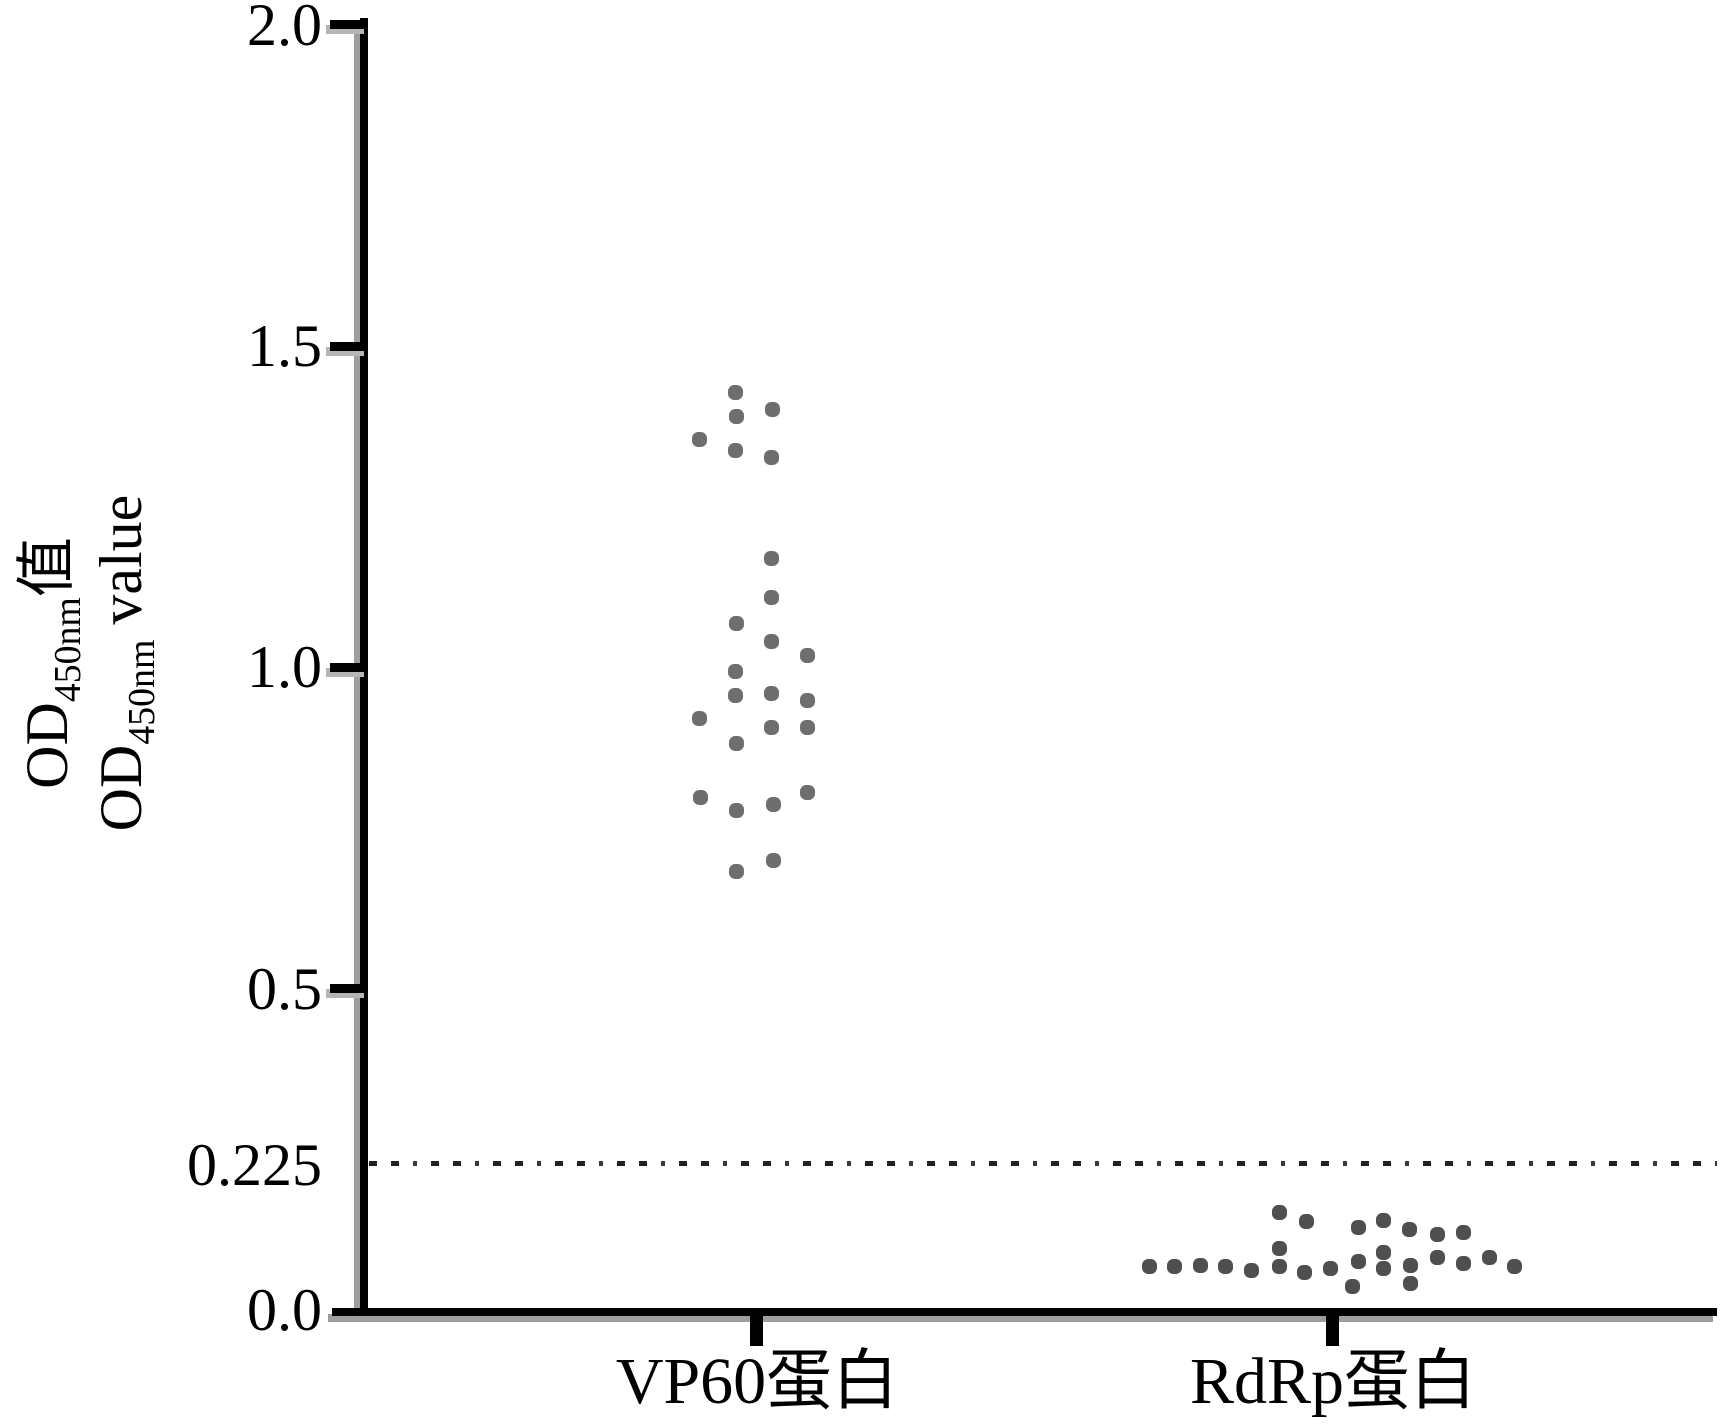  Describe the element at coordinates (284, 1310) in the screenshot. I see `y-tick-label-0.0: 0.0` at that location.